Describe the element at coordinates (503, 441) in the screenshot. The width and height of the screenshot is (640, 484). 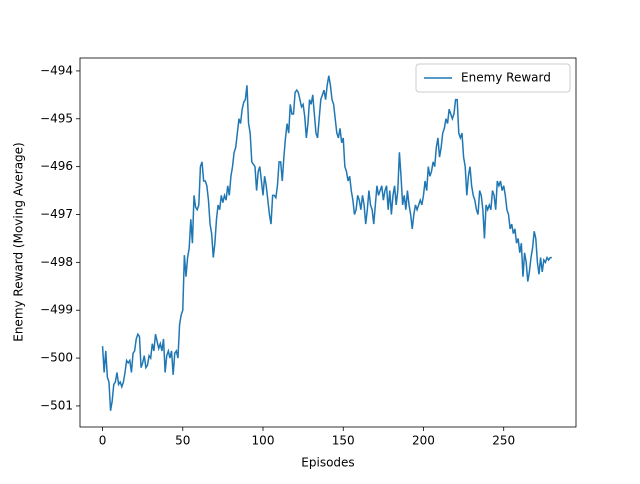
I see `x-tick-label: 250` at that location.